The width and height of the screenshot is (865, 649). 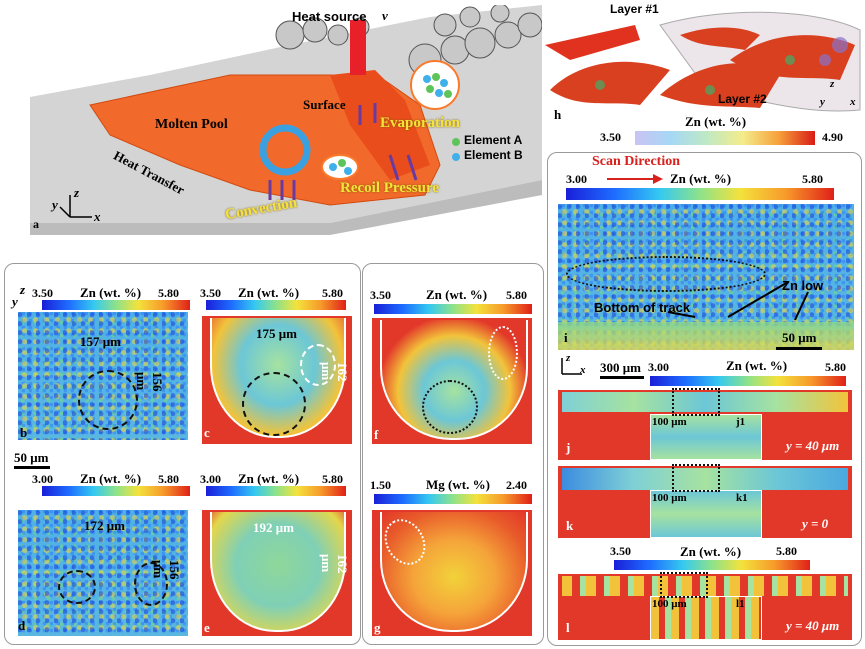 I want to click on panel-c-colorbar, so click(x=276, y=305).